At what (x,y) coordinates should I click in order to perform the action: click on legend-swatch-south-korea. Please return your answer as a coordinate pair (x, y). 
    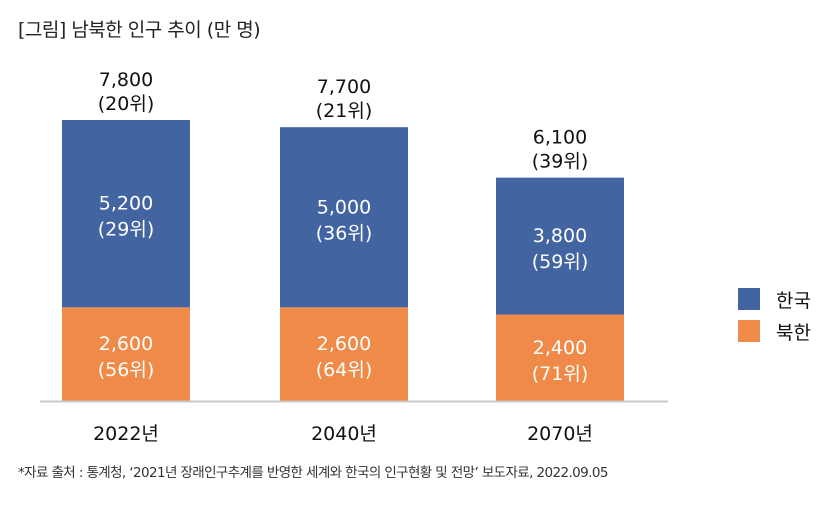
    Looking at the image, I should click on (749, 299).